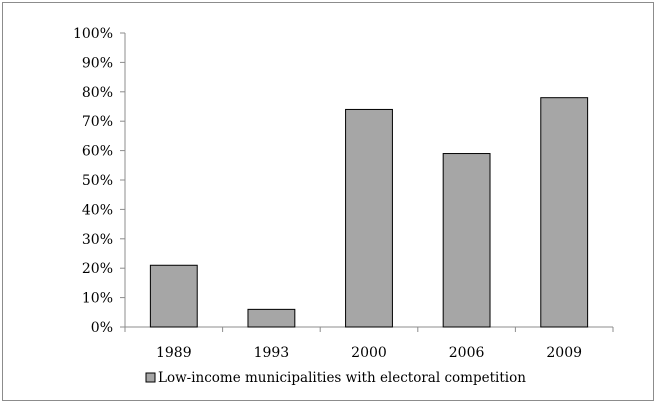 Image resolution: width=658 pixels, height=405 pixels. I want to click on y-tick-label: 70%, so click(97, 122).